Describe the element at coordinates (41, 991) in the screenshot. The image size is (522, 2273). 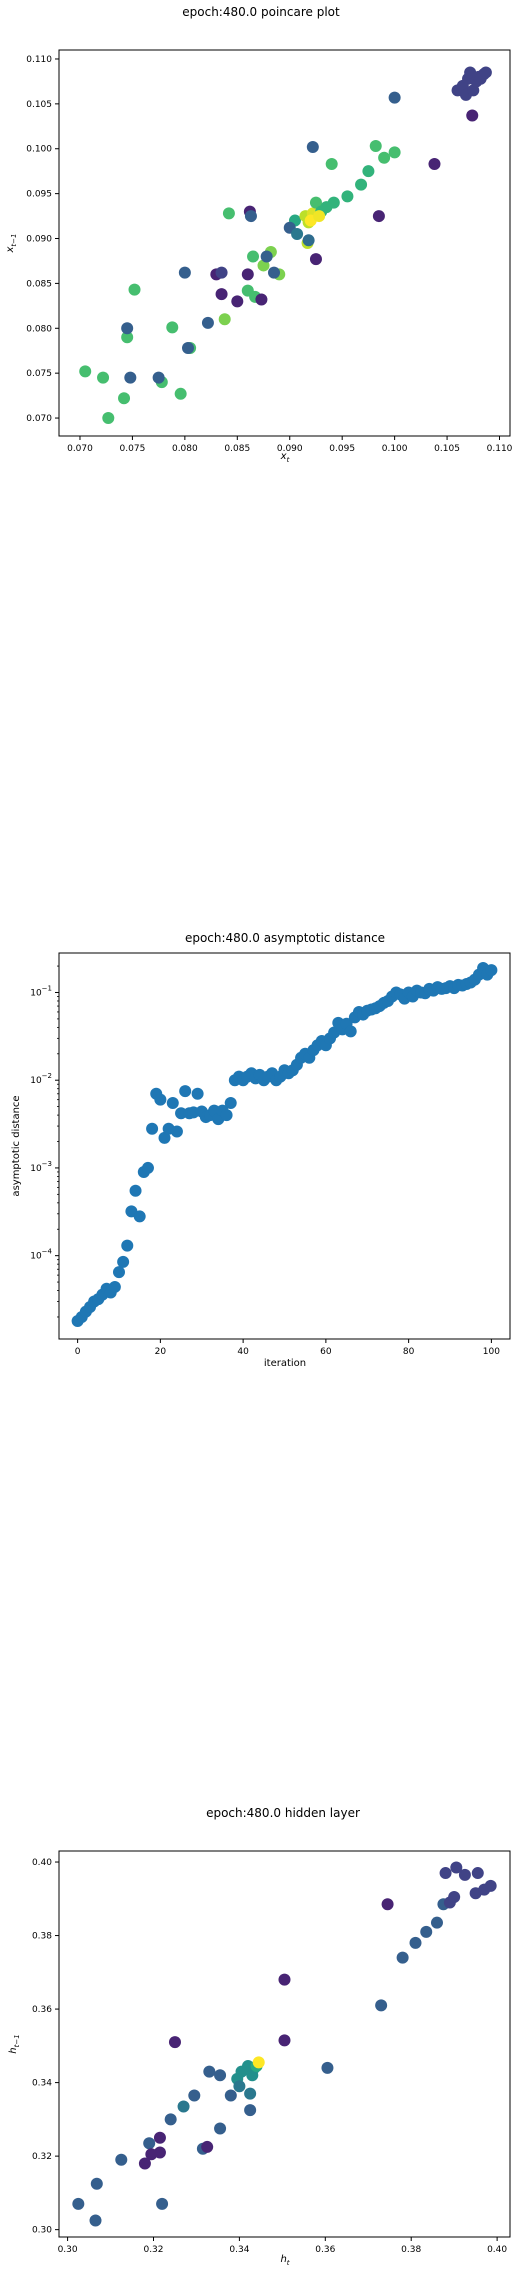
I see `y-tick-label: 10⁻¹` at that location.